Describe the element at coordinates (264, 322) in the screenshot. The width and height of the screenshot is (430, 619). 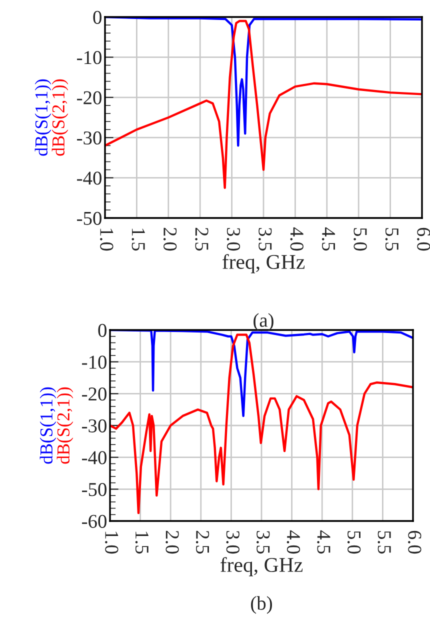
I see `annotation: (a)` at that location.